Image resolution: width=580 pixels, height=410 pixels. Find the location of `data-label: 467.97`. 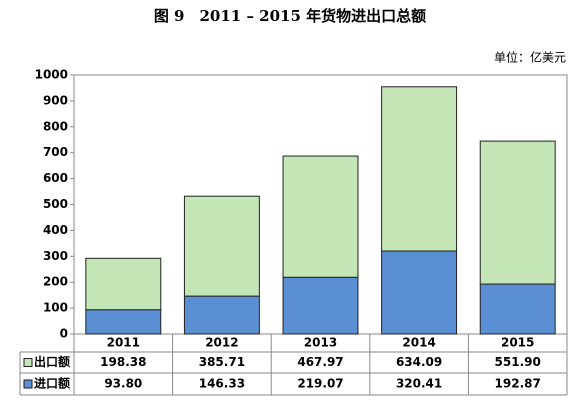

data-label: 467.97 is located at coordinates (320, 362).